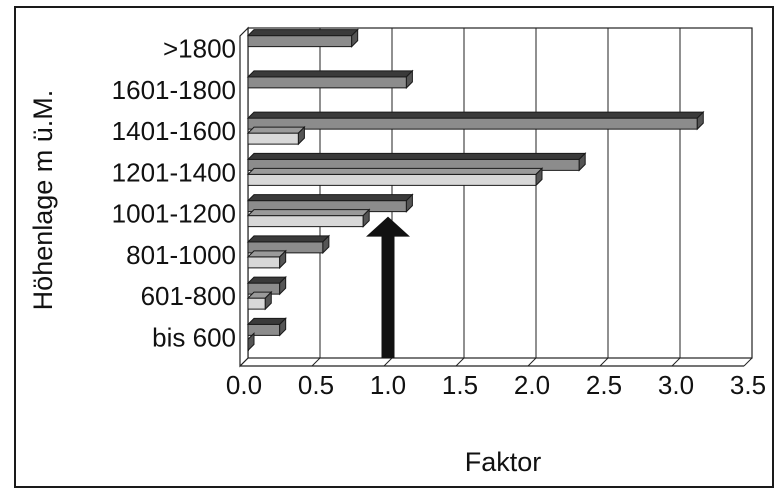  What do you see at coordinates (532, 385) in the screenshot?
I see `x-tick-label: 2.0` at bounding box center [532, 385].